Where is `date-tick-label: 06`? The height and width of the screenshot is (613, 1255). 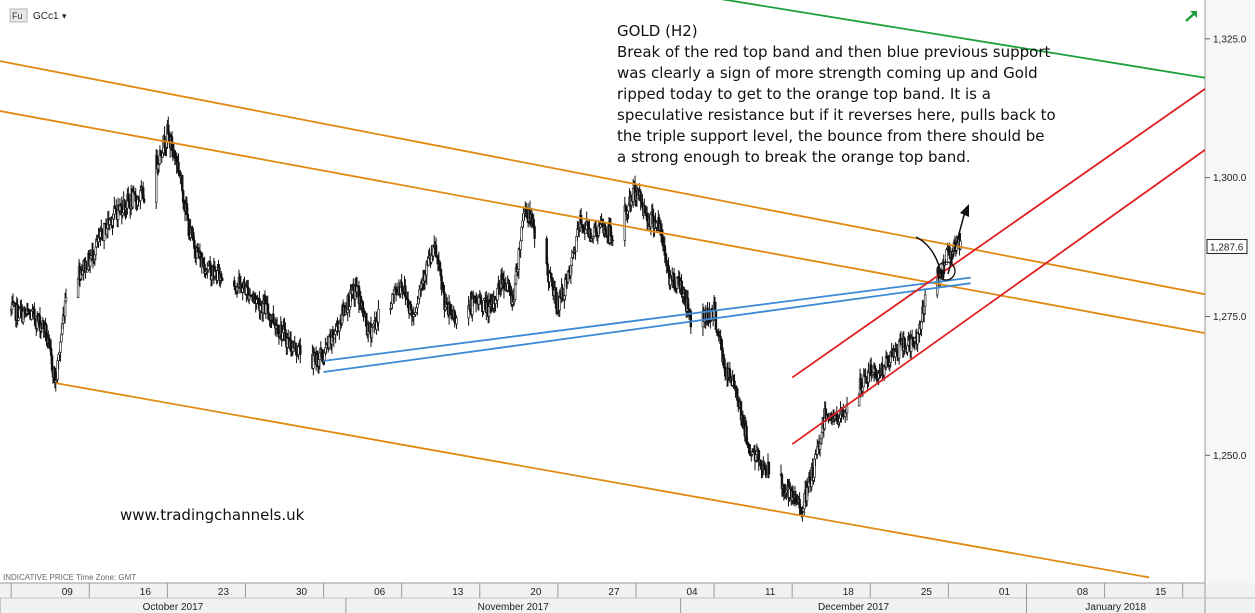 date-tick-label: 06 is located at coordinates (380, 592).